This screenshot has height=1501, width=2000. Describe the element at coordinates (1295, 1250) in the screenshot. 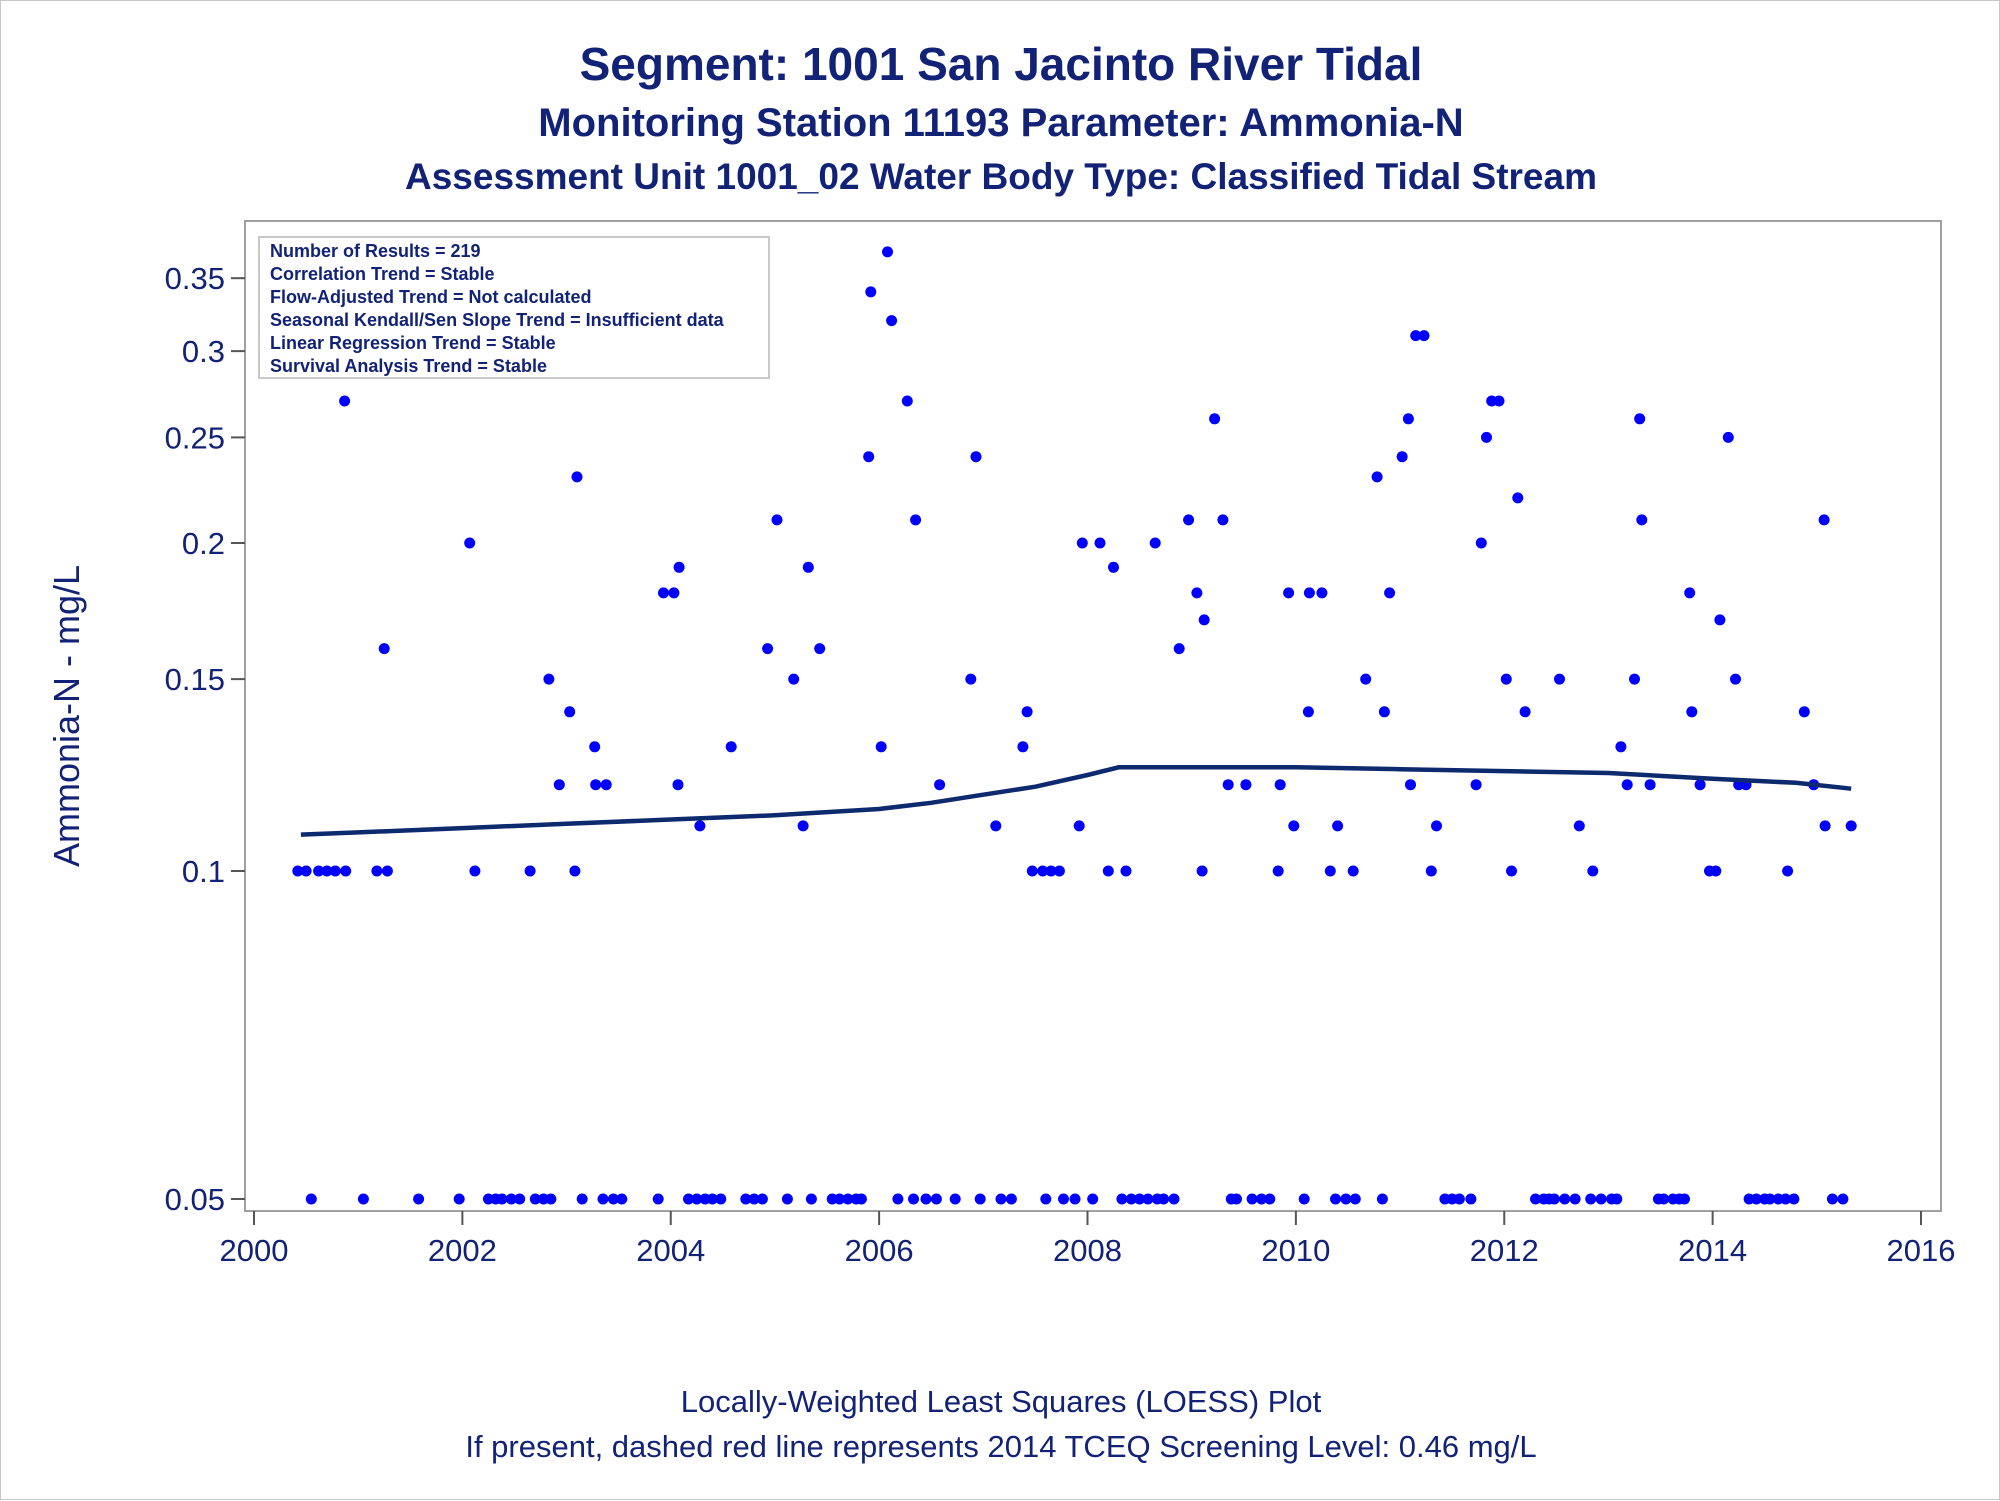

I see `x-tick-label: 2010` at that location.